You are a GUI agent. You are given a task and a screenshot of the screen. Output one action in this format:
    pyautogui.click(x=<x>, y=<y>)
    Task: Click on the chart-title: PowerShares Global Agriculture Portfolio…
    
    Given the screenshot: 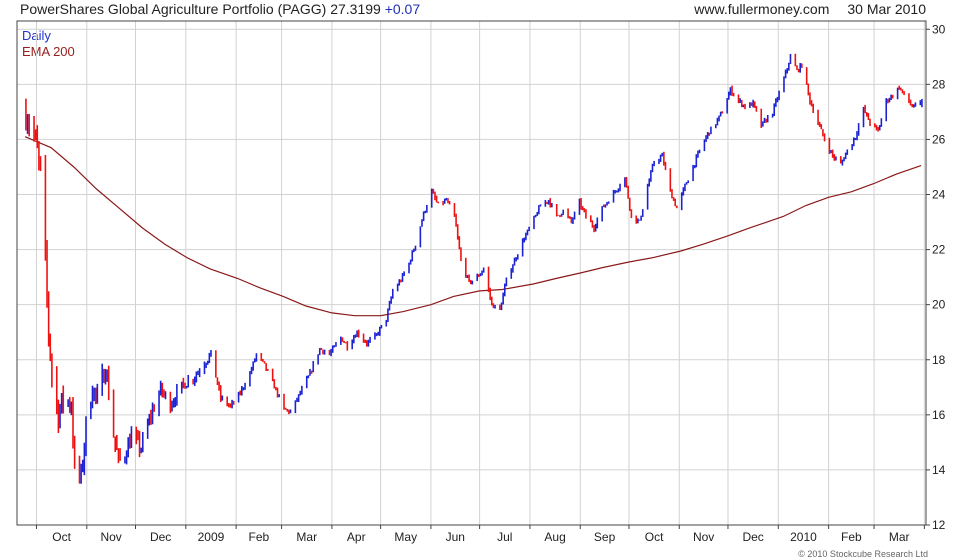 What is the action you would take?
    pyautogui.click(x=220, y=9)
    